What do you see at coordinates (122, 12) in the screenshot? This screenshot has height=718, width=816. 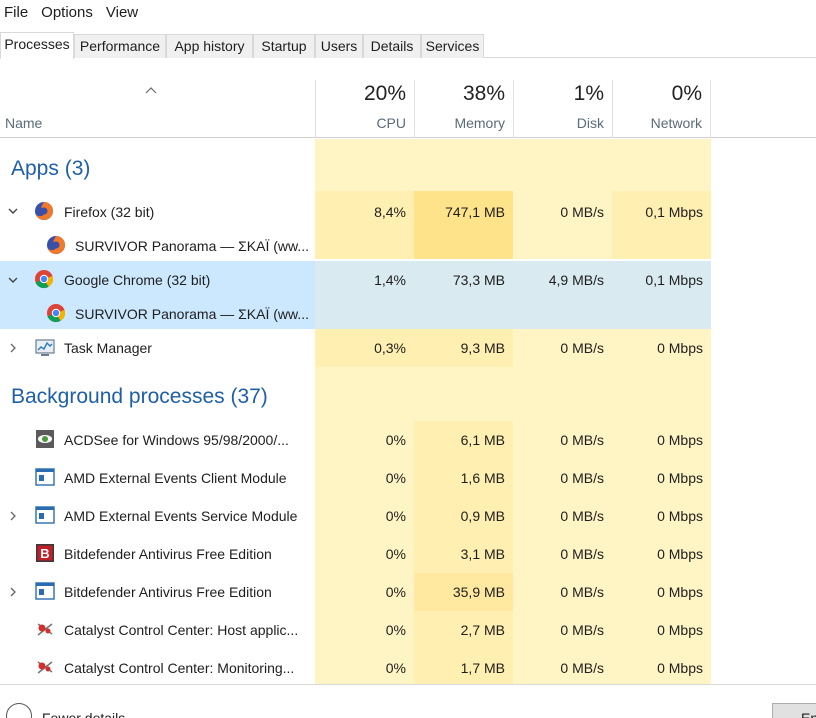 I see `menu-view: View` at bounding box center [122, 12].